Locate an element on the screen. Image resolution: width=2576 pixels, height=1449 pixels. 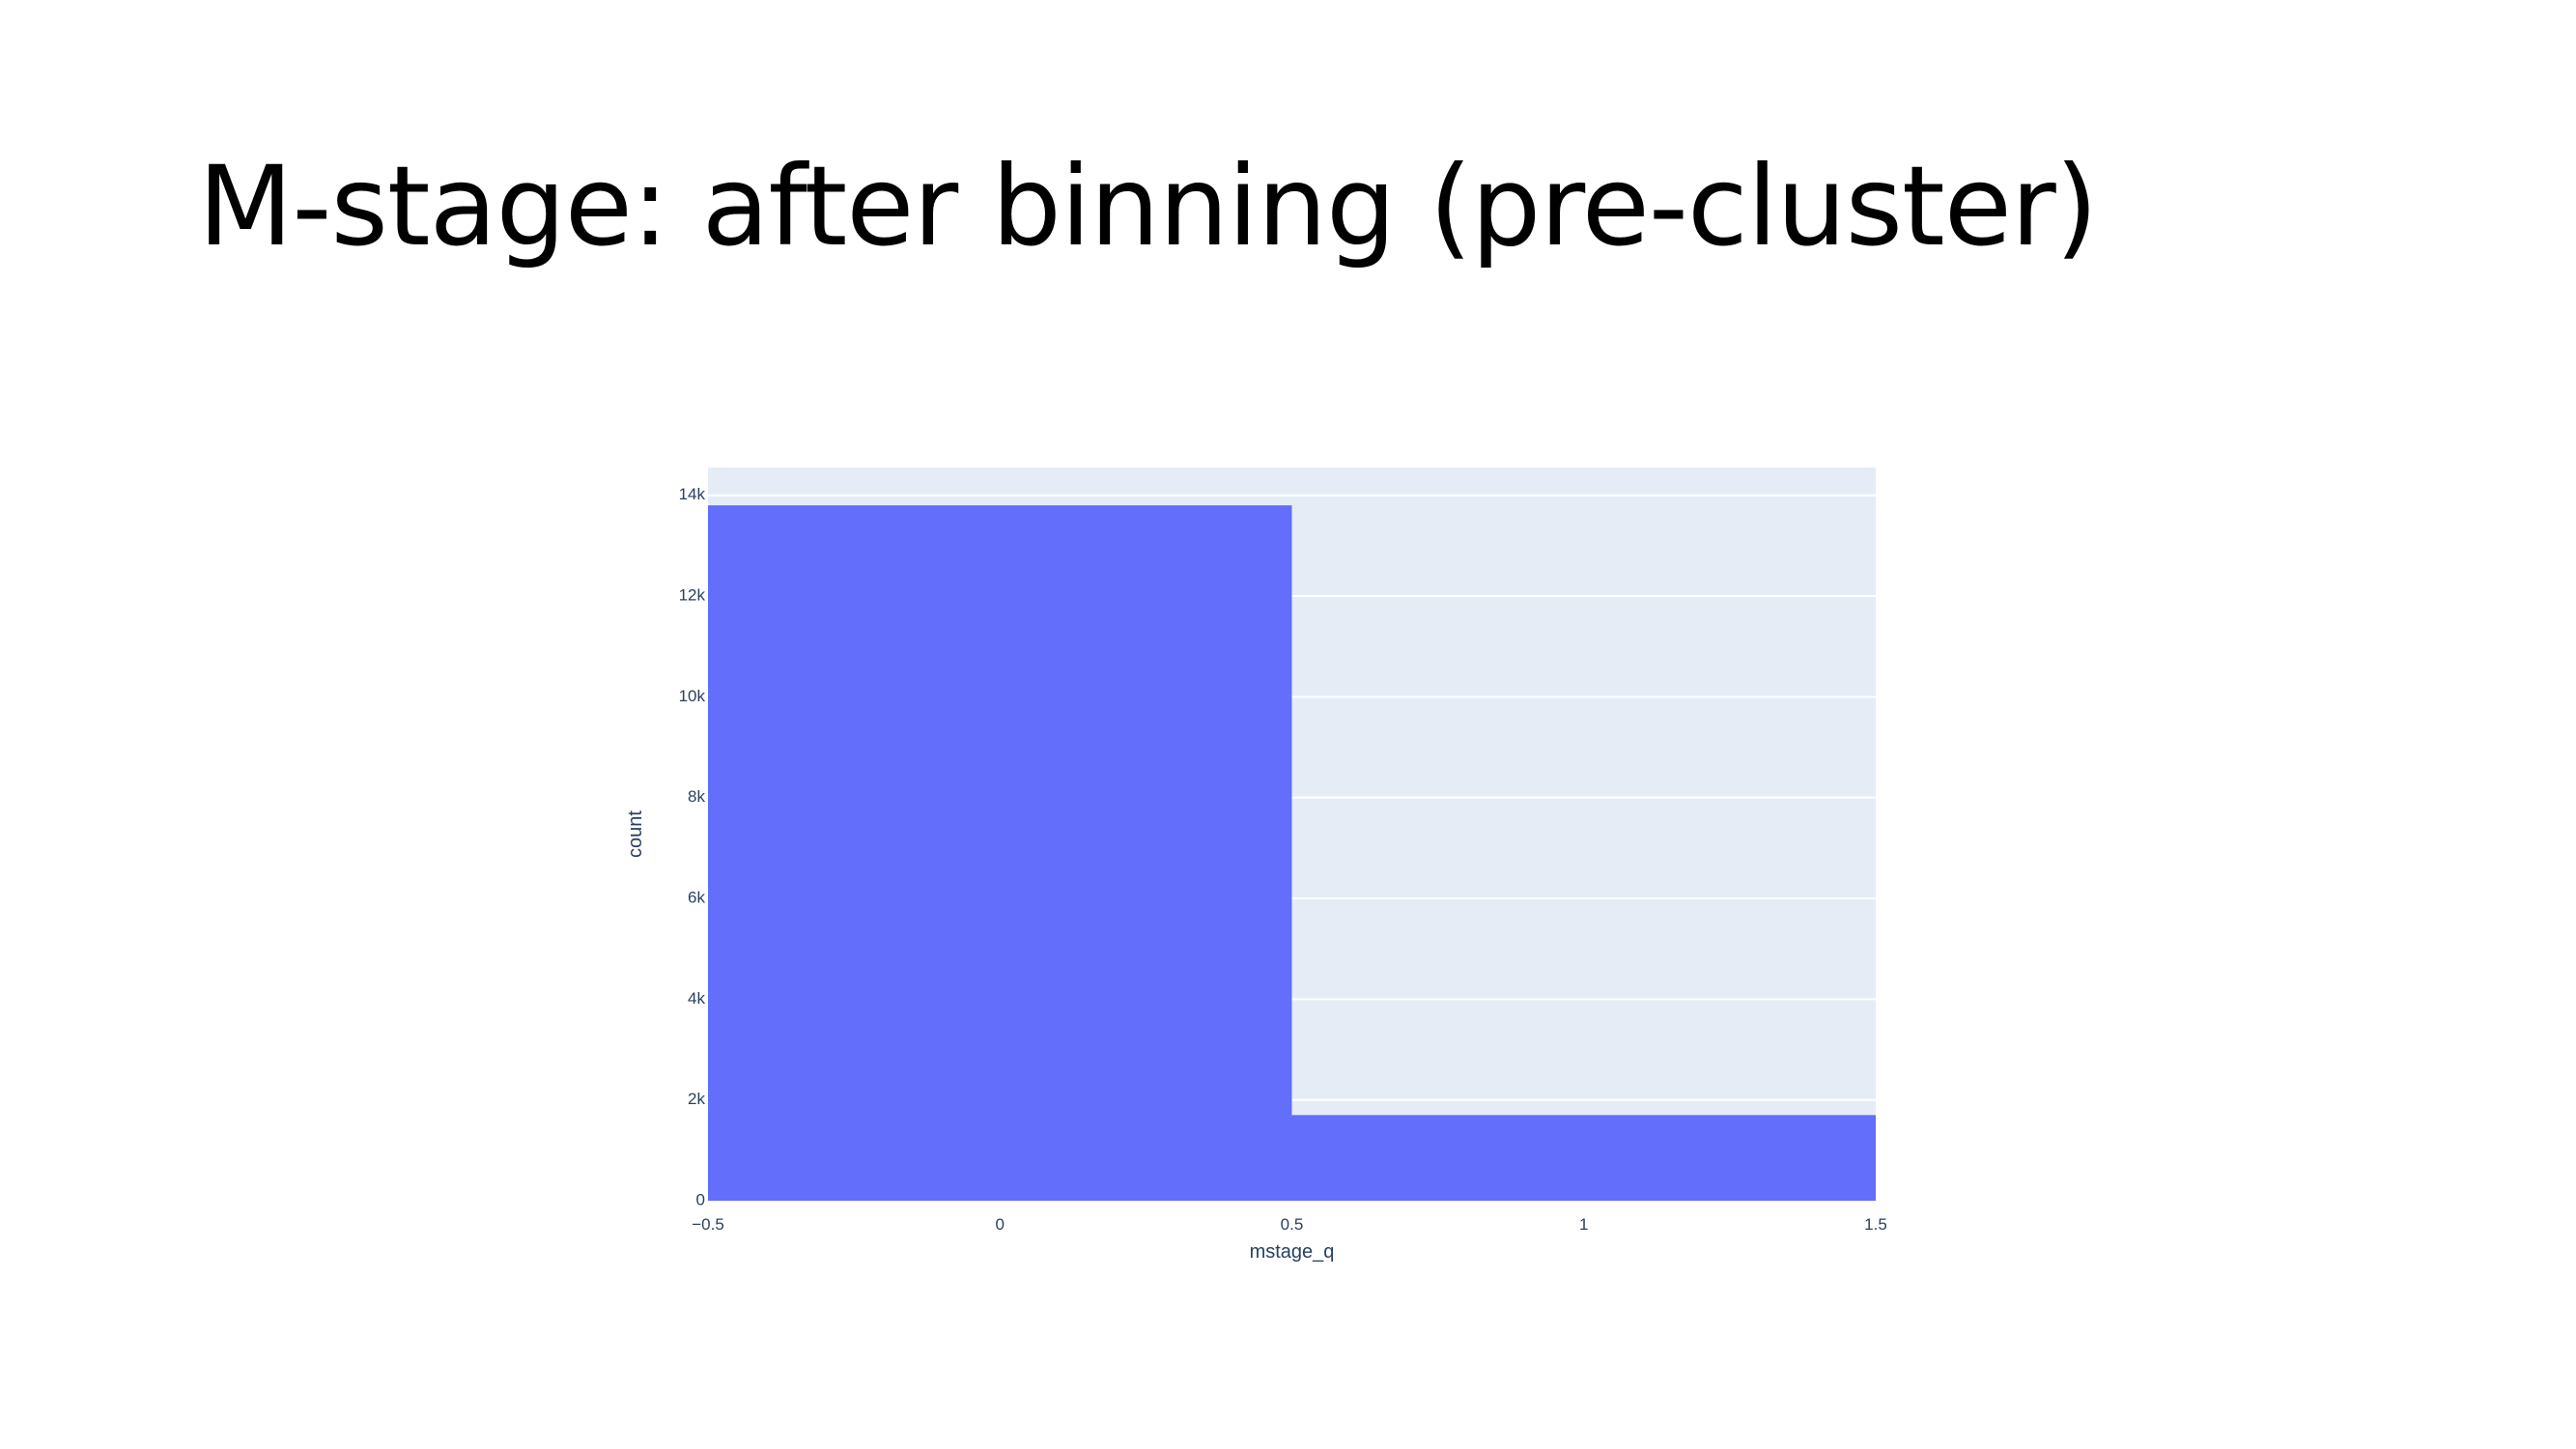
y-tick-label: 14k is located at coordinates (692, 494).